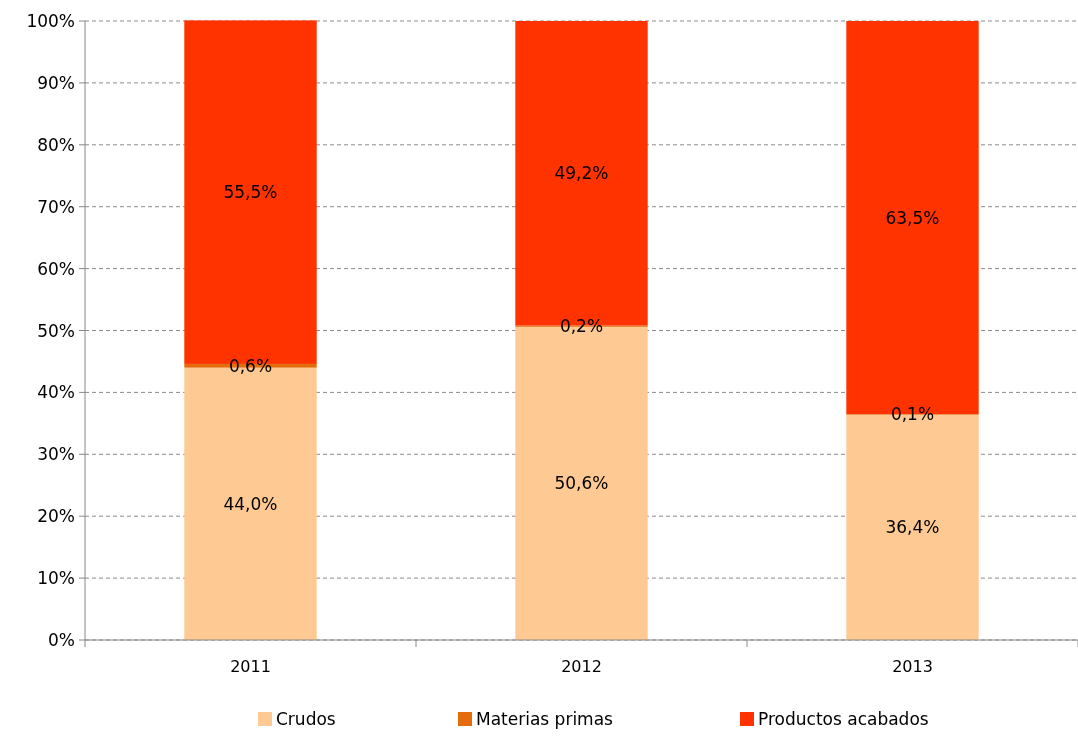 This screenshot has height=740, width=1078. What do you see at coordinates (50, 21) in the screenshot?
I see `y-tick-label: 100%` at bounding box center [50, 21].